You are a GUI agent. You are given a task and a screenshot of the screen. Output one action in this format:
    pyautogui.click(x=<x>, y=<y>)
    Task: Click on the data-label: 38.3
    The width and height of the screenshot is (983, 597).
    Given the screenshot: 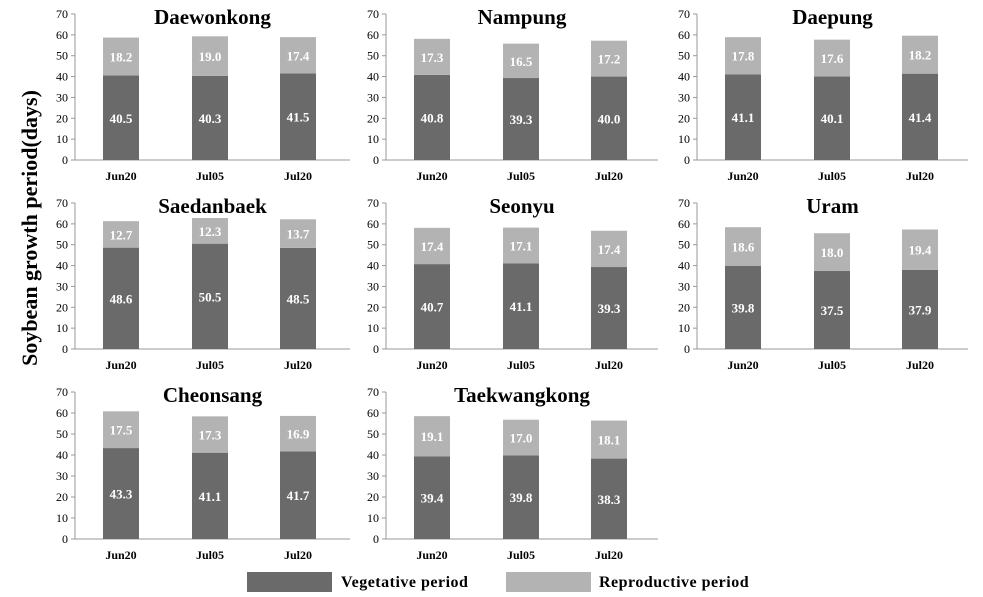 What is the action you would take?
    pyautogui.click(x=609, y=499)
    